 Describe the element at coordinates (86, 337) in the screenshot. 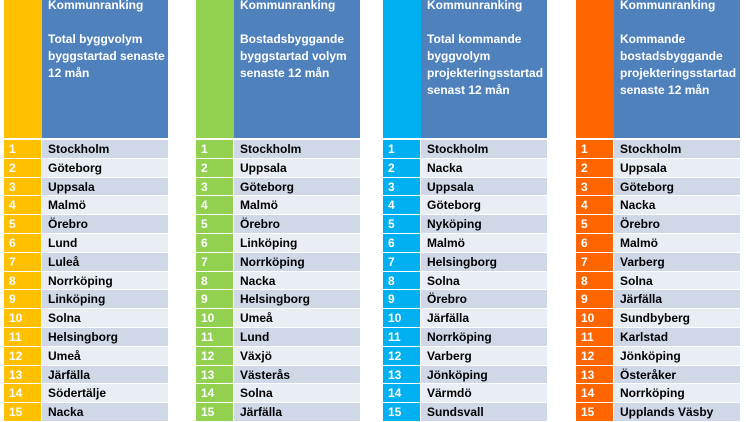

I see `table-row: 11 Helsingborg` at that location.